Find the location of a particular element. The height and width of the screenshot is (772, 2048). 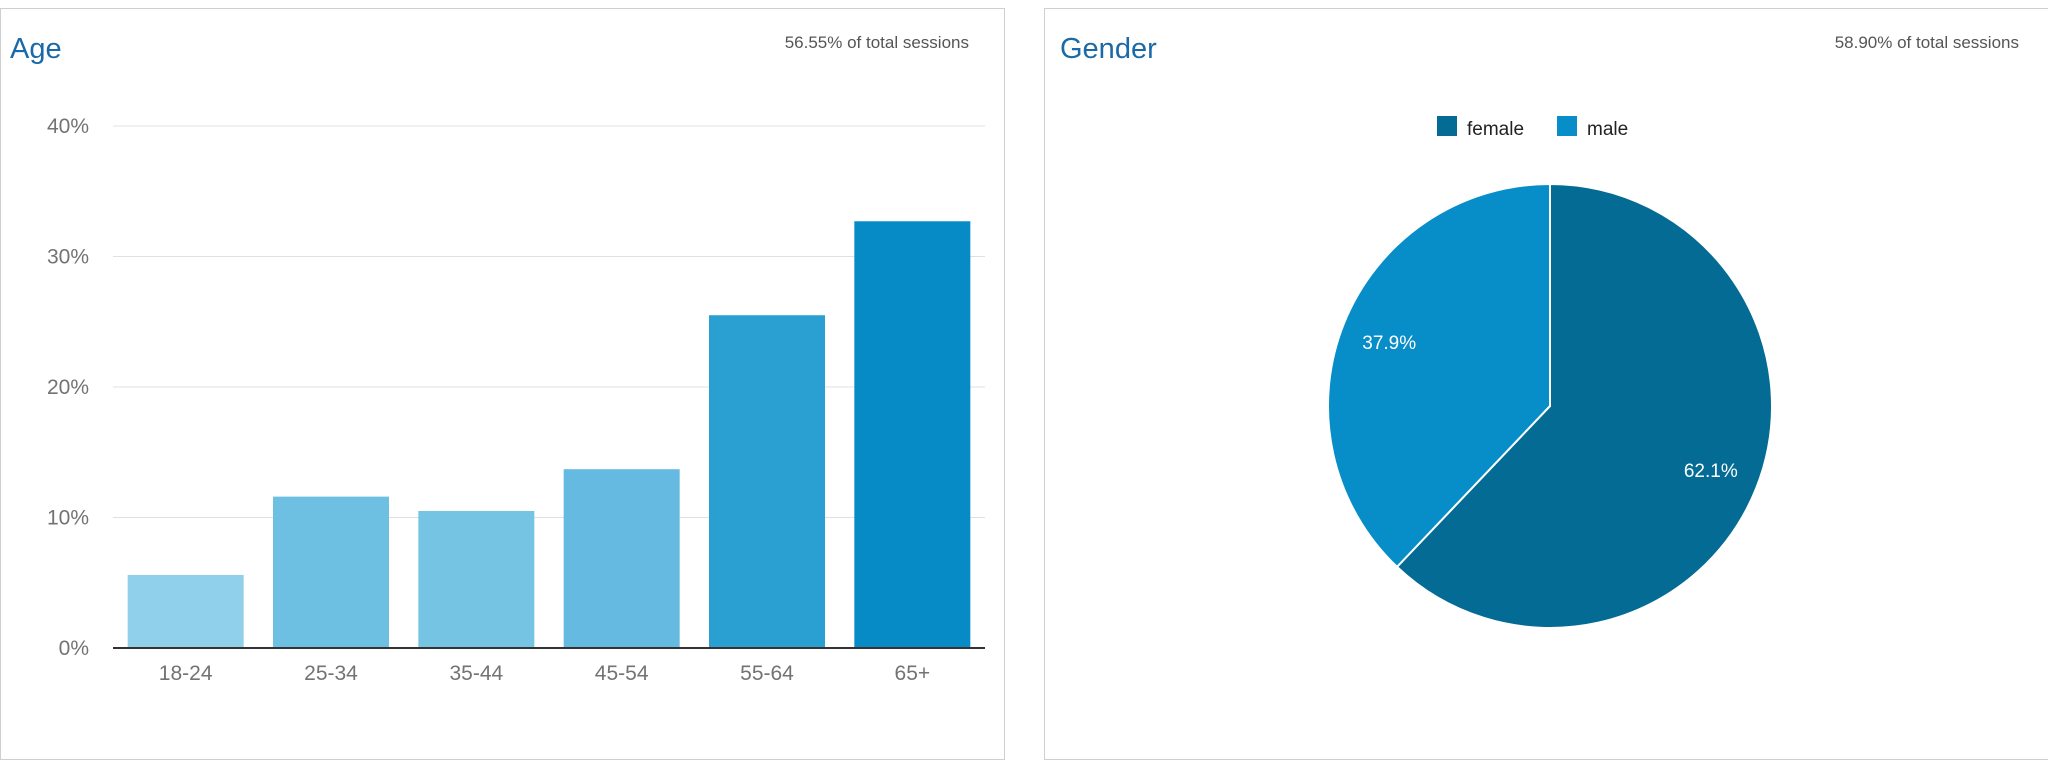

age-chart-title: Age is located at coordinates (36, 49).